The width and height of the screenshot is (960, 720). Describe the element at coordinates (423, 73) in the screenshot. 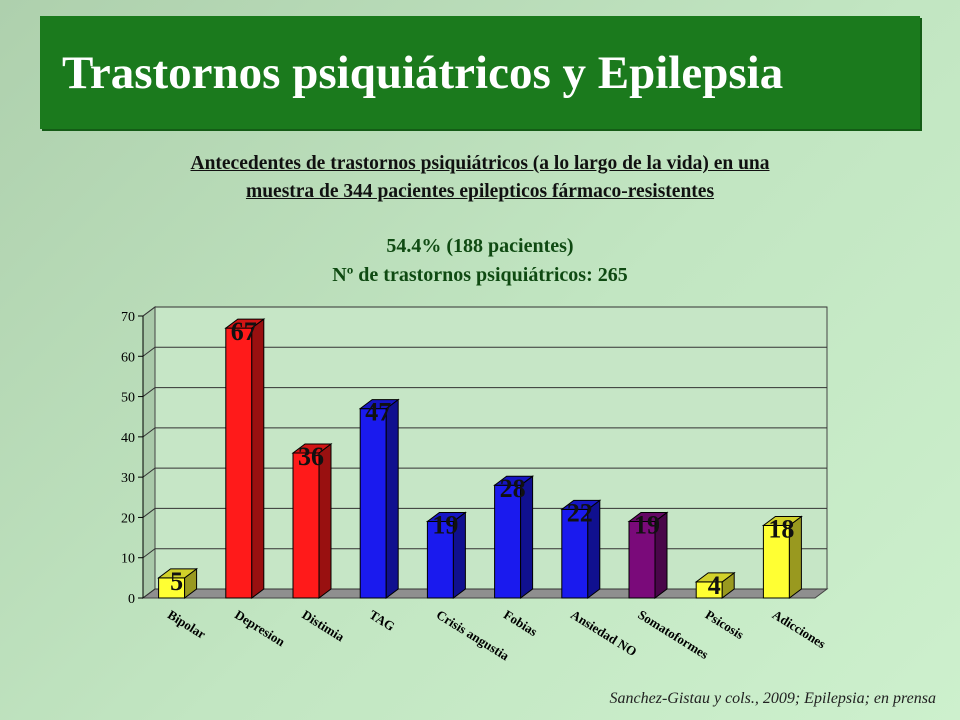

I see `page-title: Trastornos psiquiátricos y Epilepsia` at that location.